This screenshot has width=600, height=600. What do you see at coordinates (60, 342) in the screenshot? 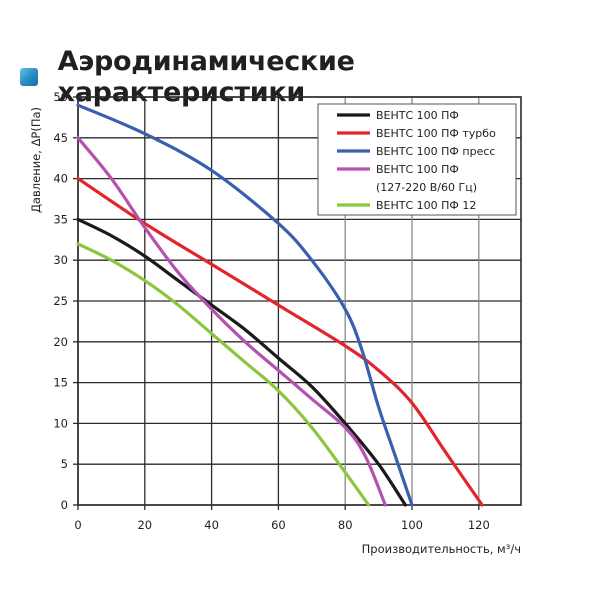
I see `y-tick-label: 20` at bounding box center [60, 342].